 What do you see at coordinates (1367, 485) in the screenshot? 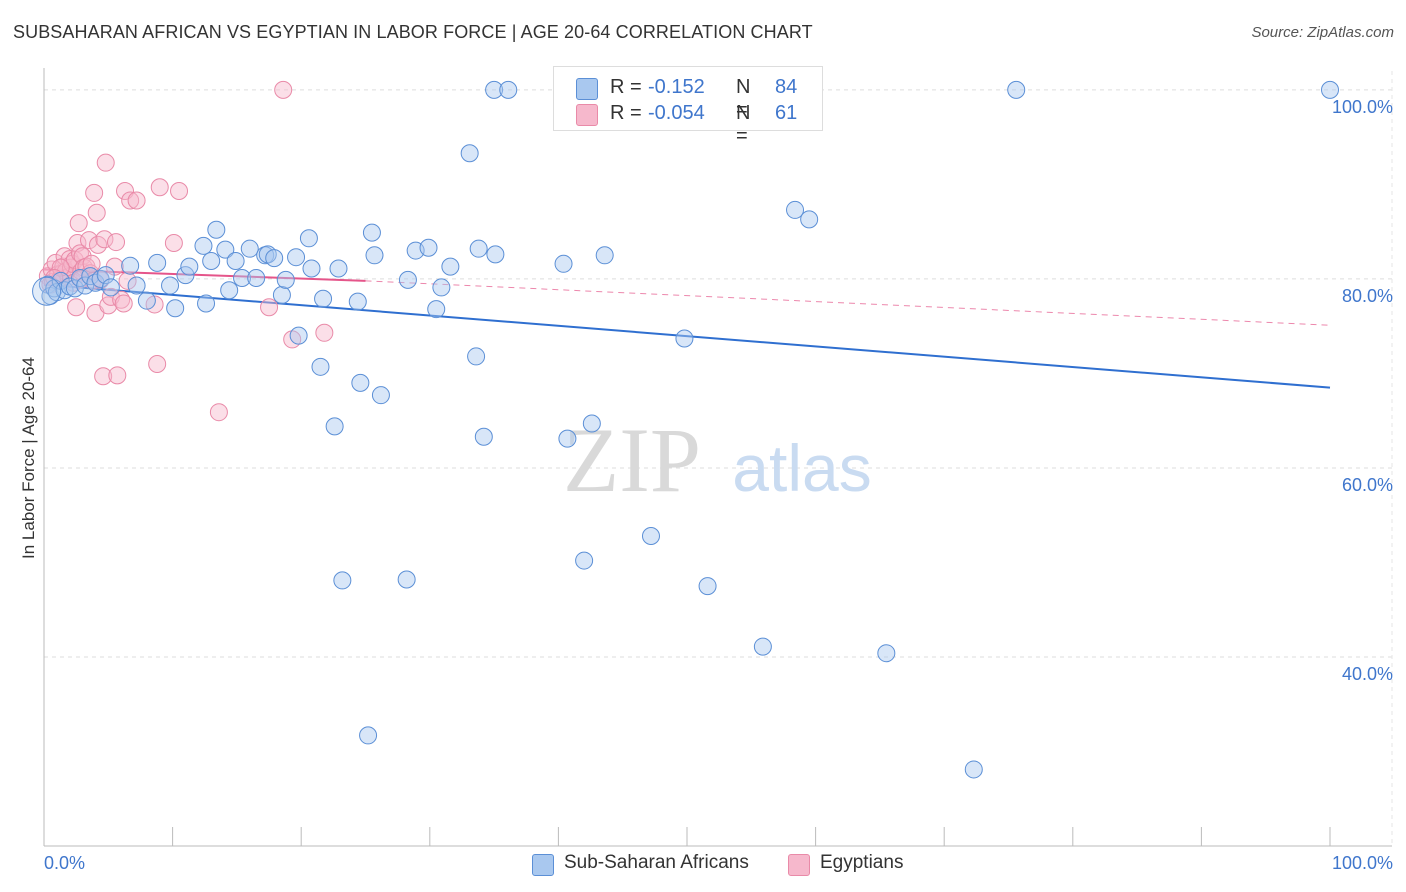
I see `y-tick-label: 60.0%` at bounding box center [1367, 485].